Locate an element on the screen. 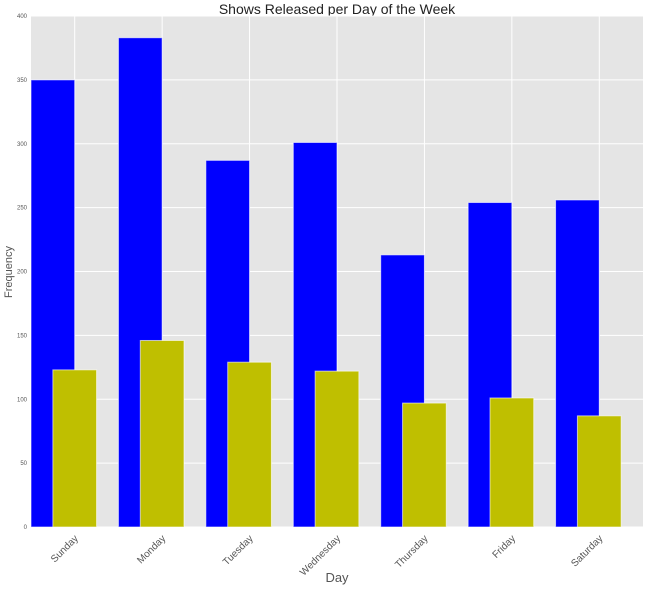 The width and height of the screenshot is (648, 589). x-tick-label-saturday: Saturday is located at coordinates (587, 551).